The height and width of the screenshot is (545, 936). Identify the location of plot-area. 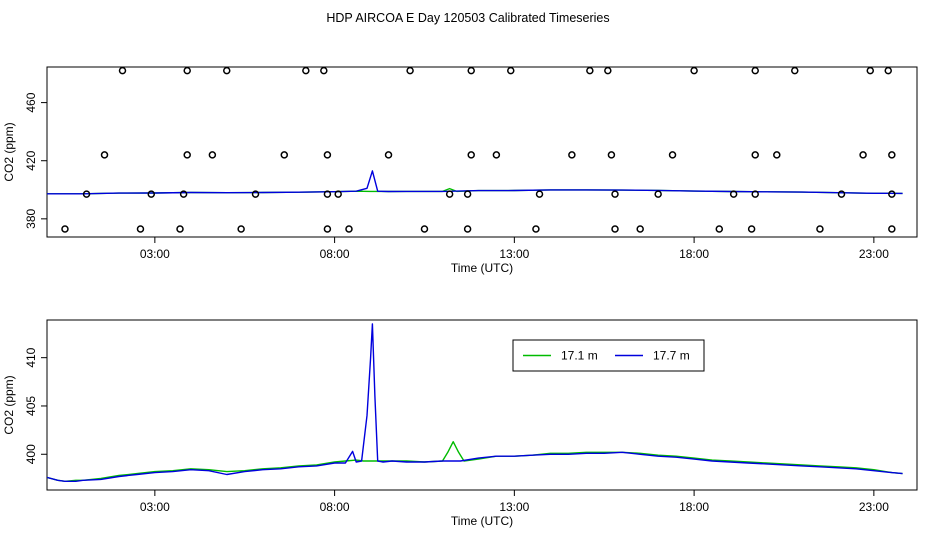
(475, 182).